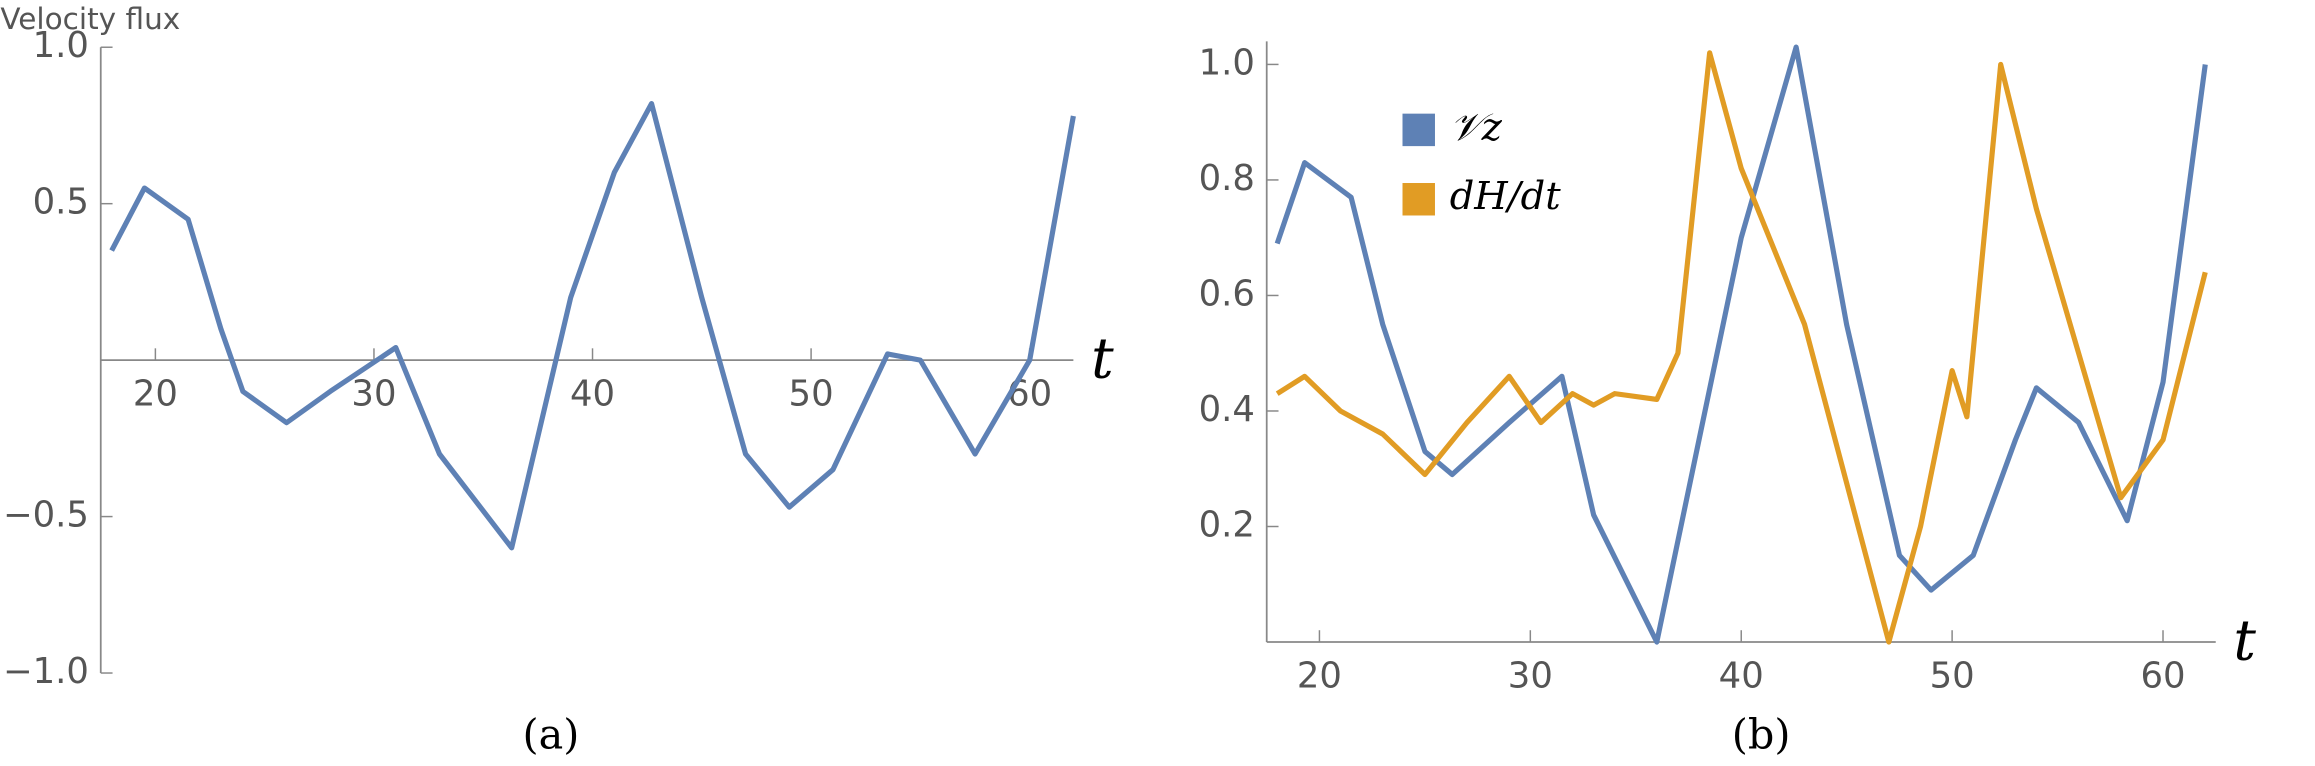  Describe the element at coordinates (550, 734) in the screenshot. I see `panel-label: (a)` at that location.